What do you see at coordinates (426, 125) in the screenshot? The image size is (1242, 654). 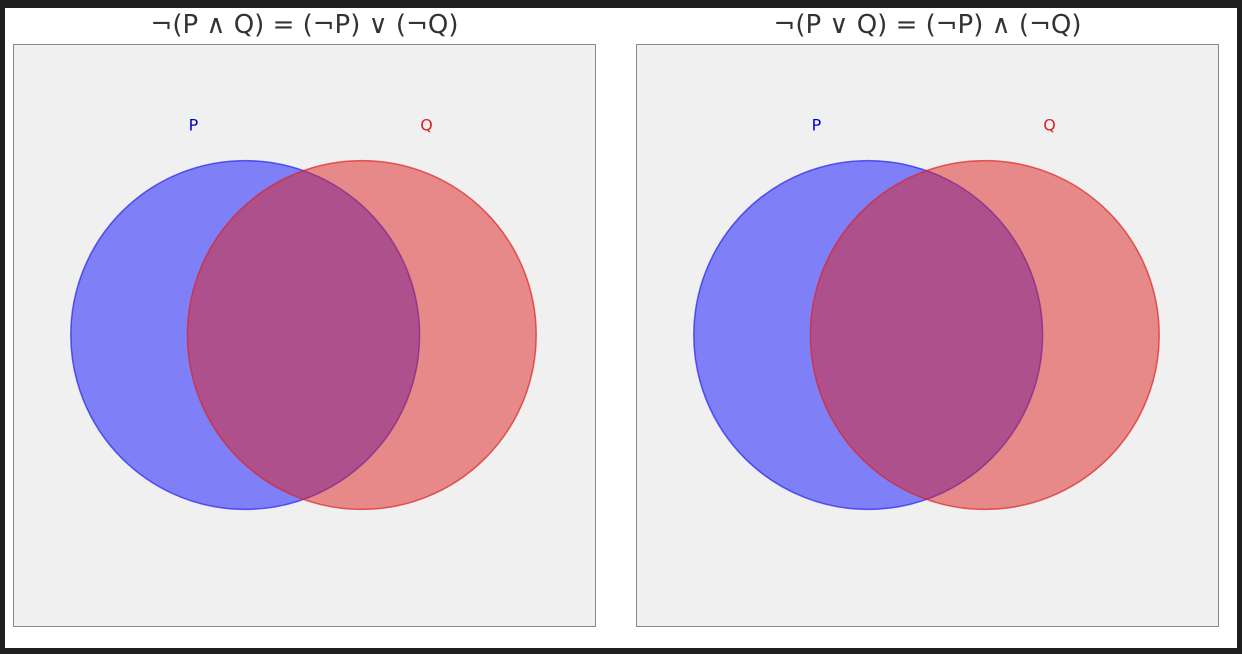 I see `left-set-q-label: Q` at bounding box center [426, 125].